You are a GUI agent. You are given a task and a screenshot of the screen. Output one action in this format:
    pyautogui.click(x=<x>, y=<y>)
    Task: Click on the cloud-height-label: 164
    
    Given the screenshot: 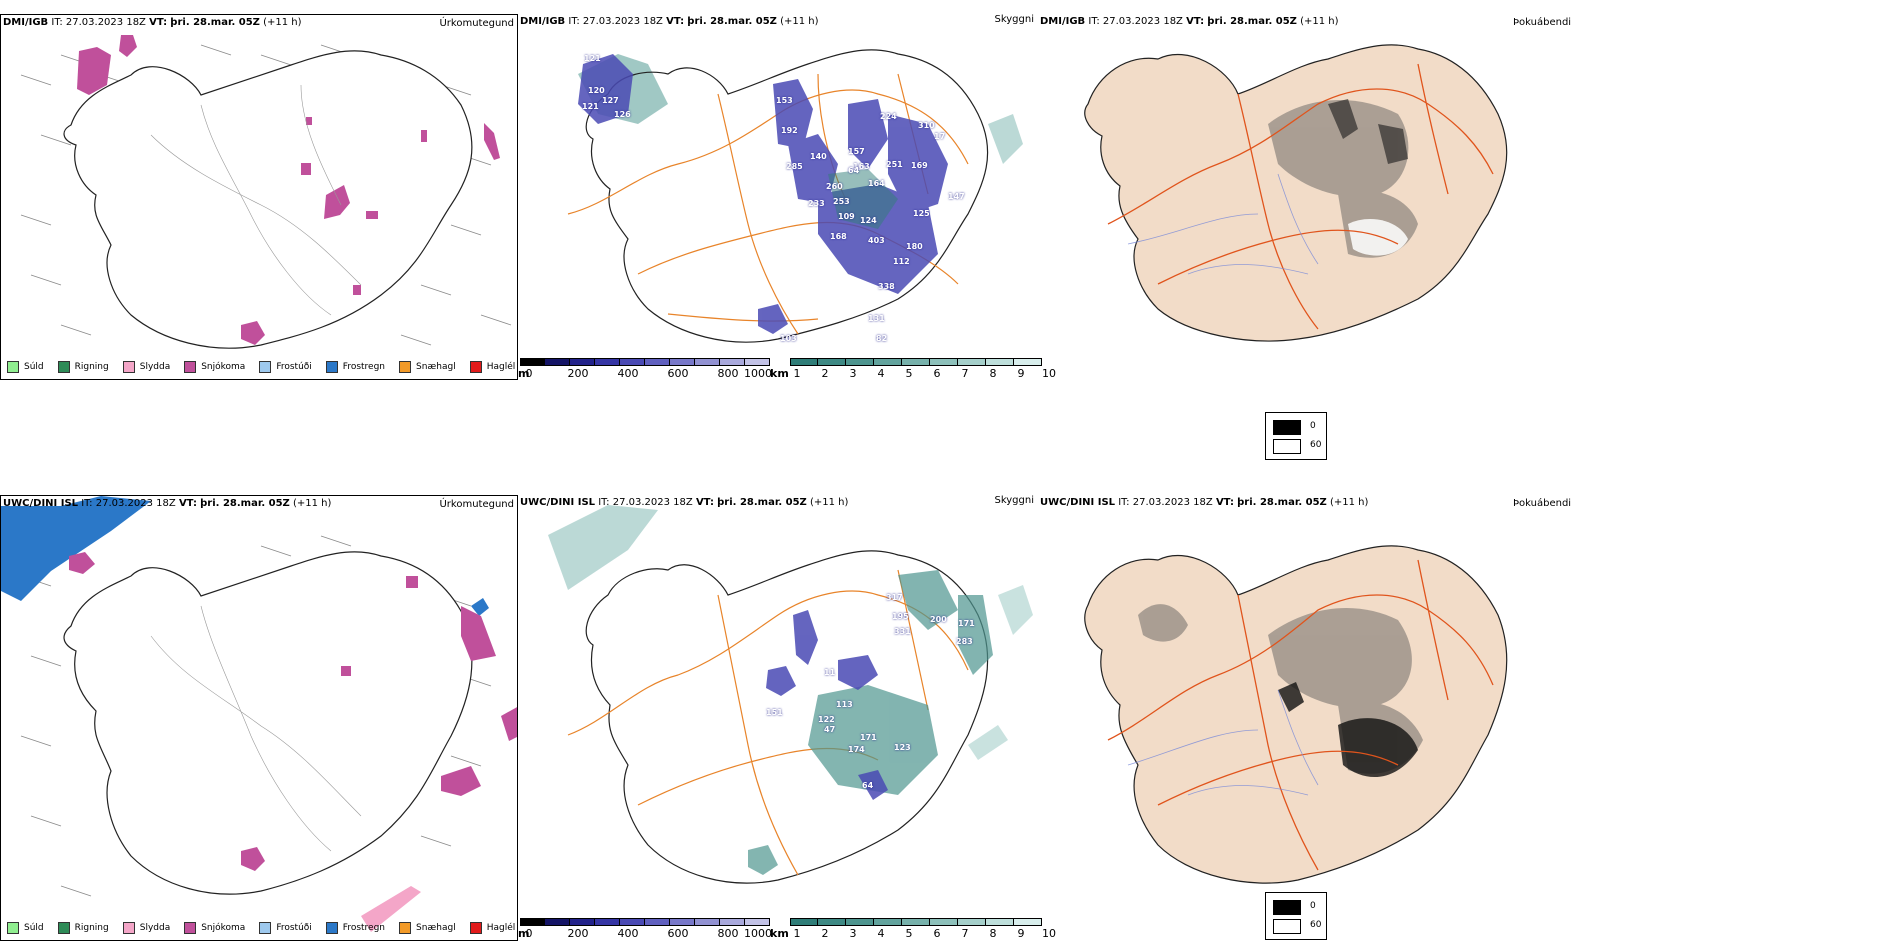 What is the action you would take?
    pyautogui.click(x=876, y=183)
    